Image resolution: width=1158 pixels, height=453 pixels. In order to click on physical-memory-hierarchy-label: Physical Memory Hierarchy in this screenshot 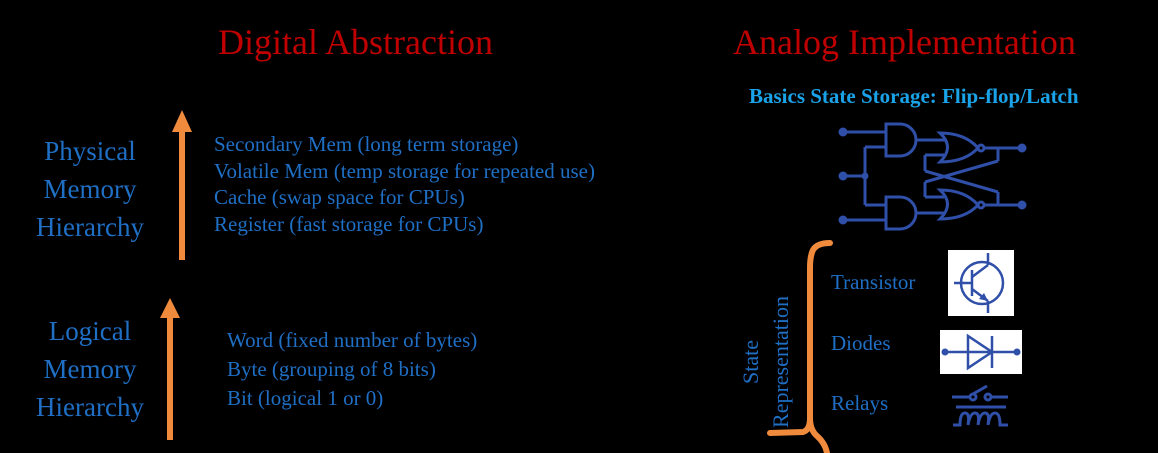, I will do `click(90, 189)`.